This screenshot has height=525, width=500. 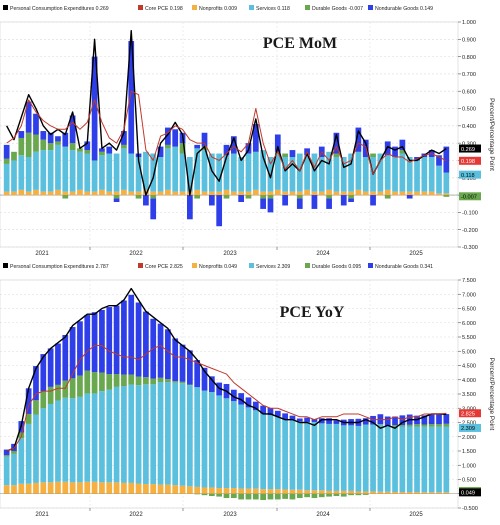 I want to click on y-tick-label: 1.000, so click(x=469, y=466).